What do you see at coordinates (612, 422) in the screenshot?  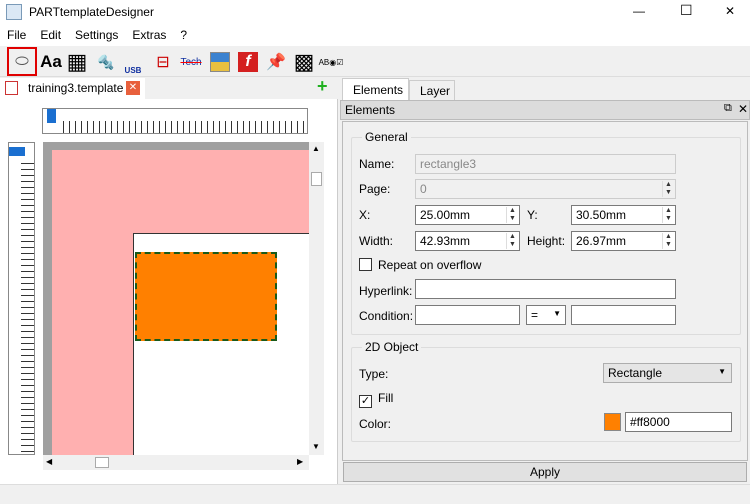 I see `color-swatch-button` at bounding box center [612, 422].